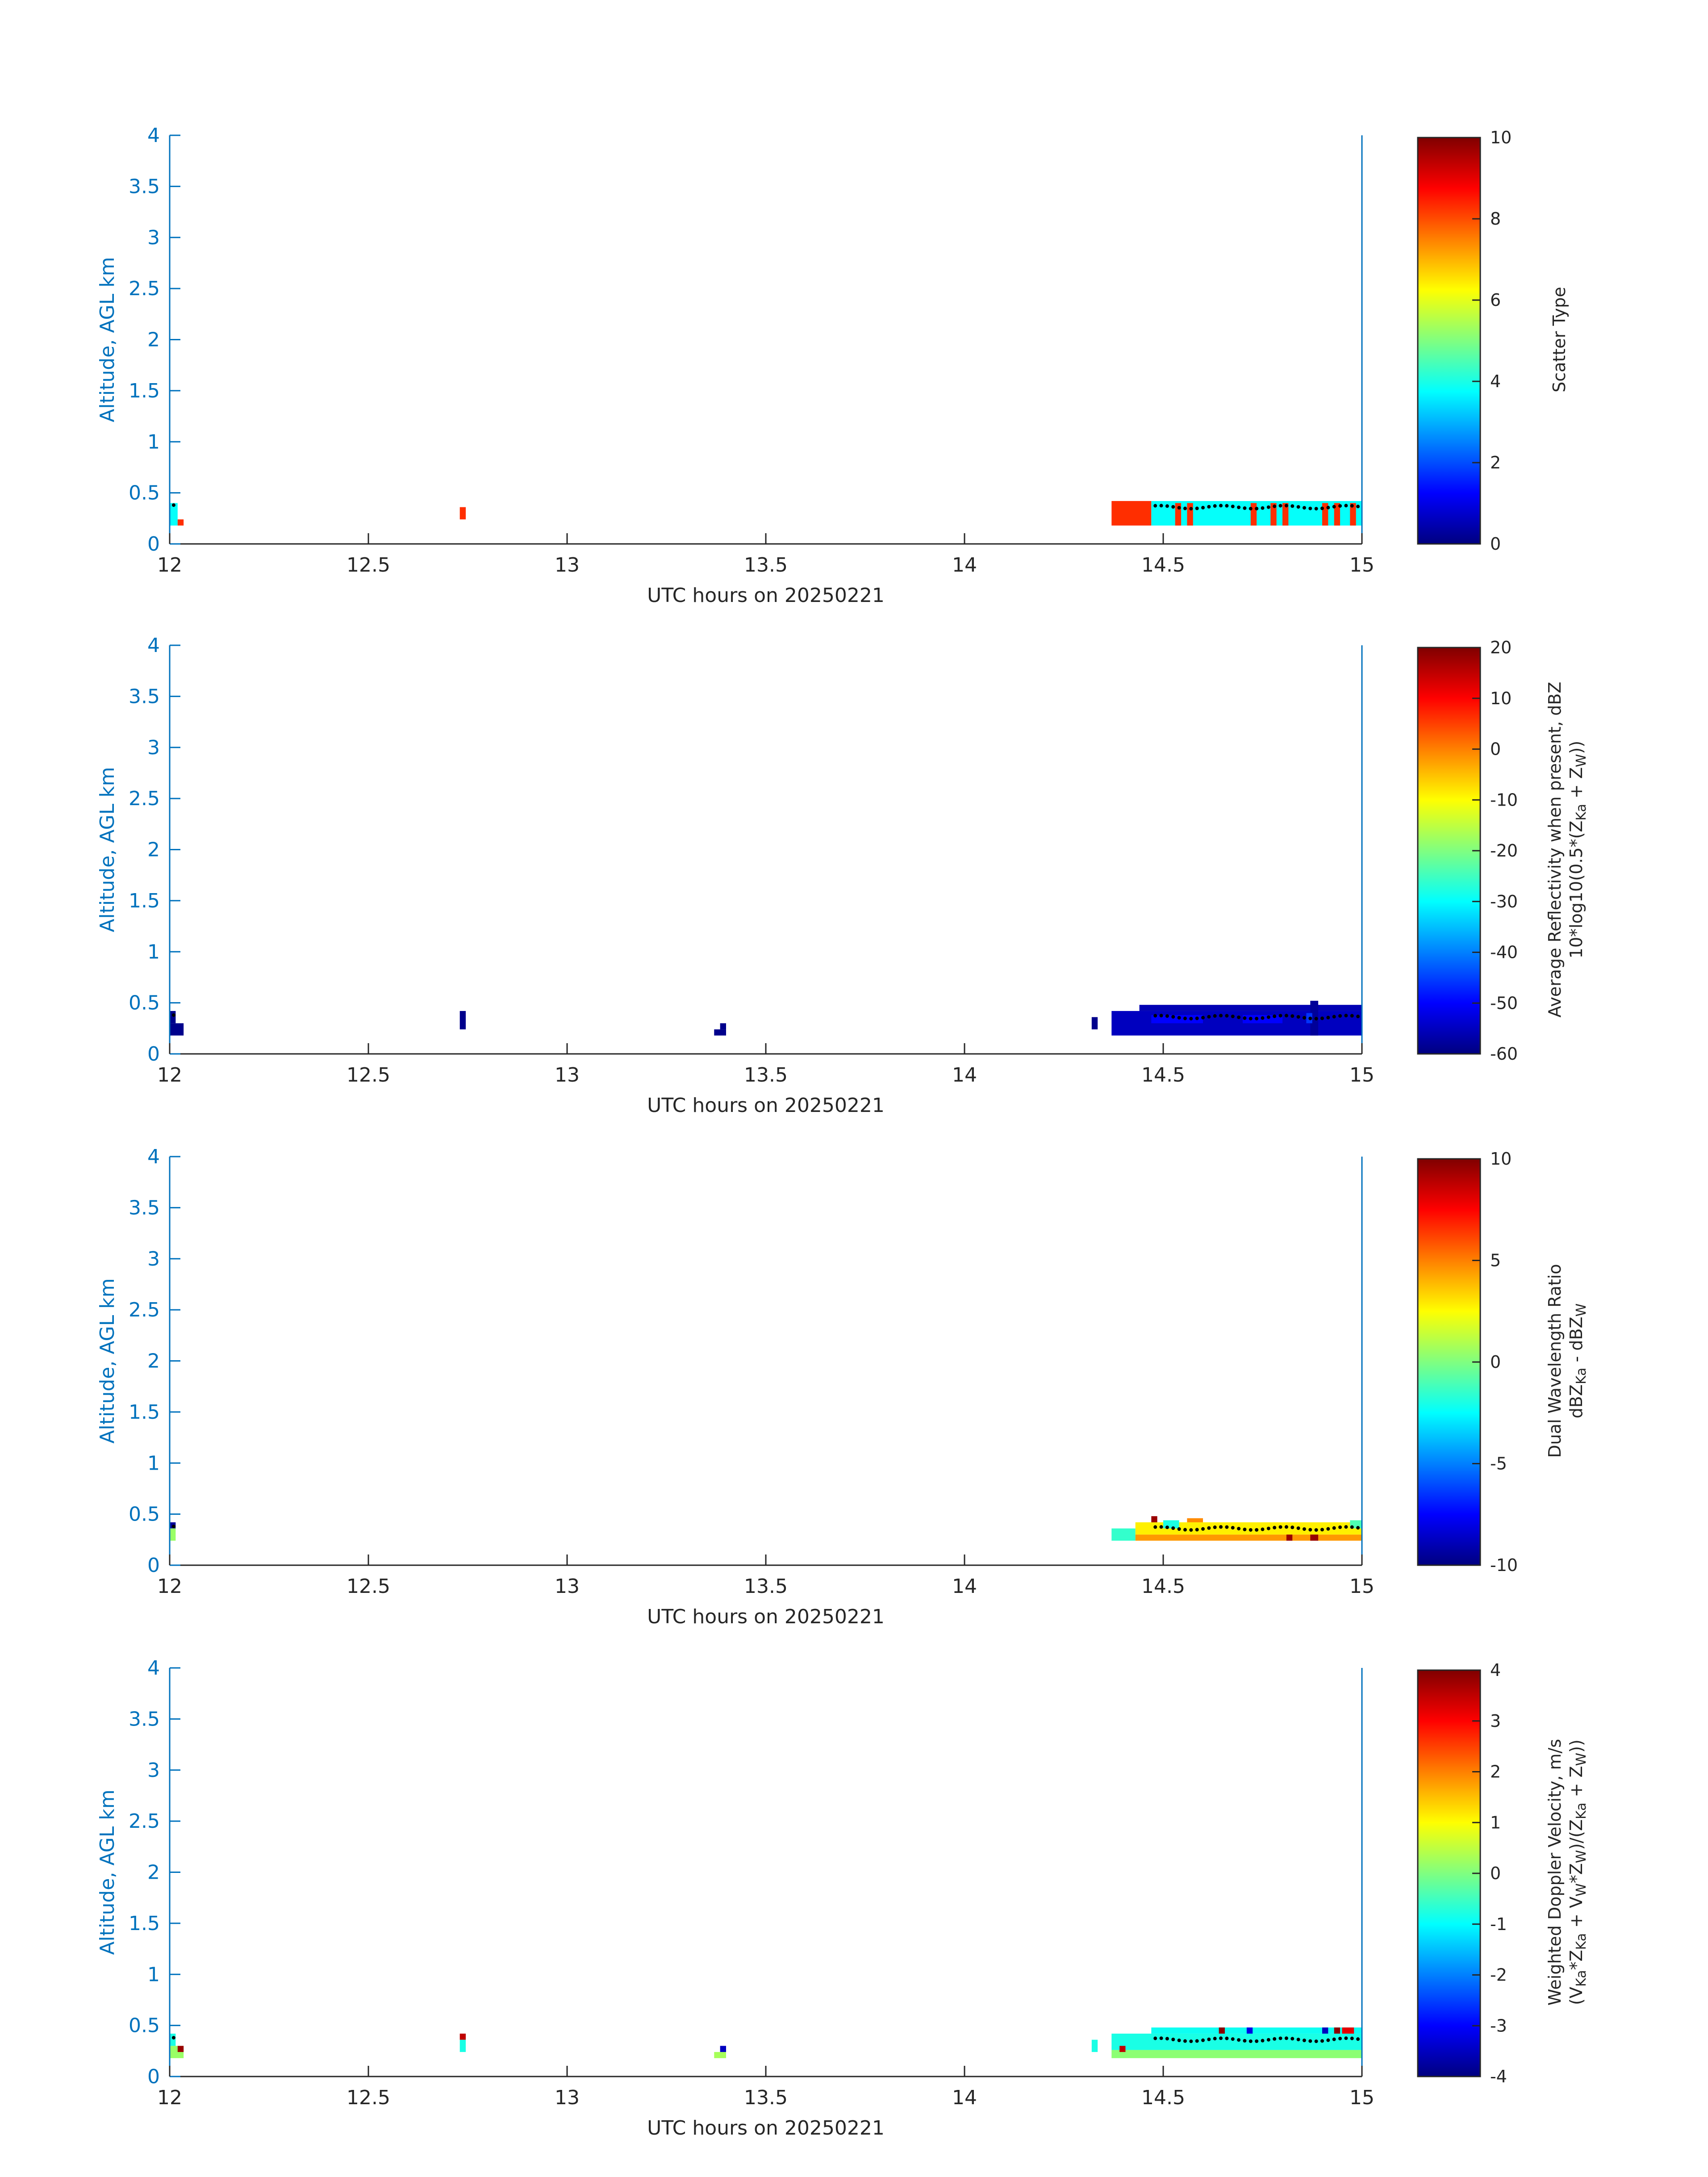  I want to click on colorbar-subtitle: dBZKa - dBZW, so click(1577, 1361).